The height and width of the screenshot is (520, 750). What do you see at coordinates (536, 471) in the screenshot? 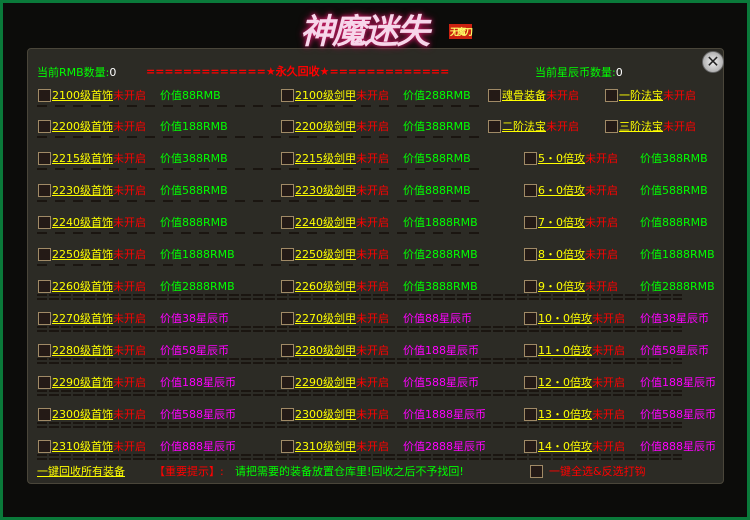
I see `select-all-checkbox` at bounding box center [536, 471].